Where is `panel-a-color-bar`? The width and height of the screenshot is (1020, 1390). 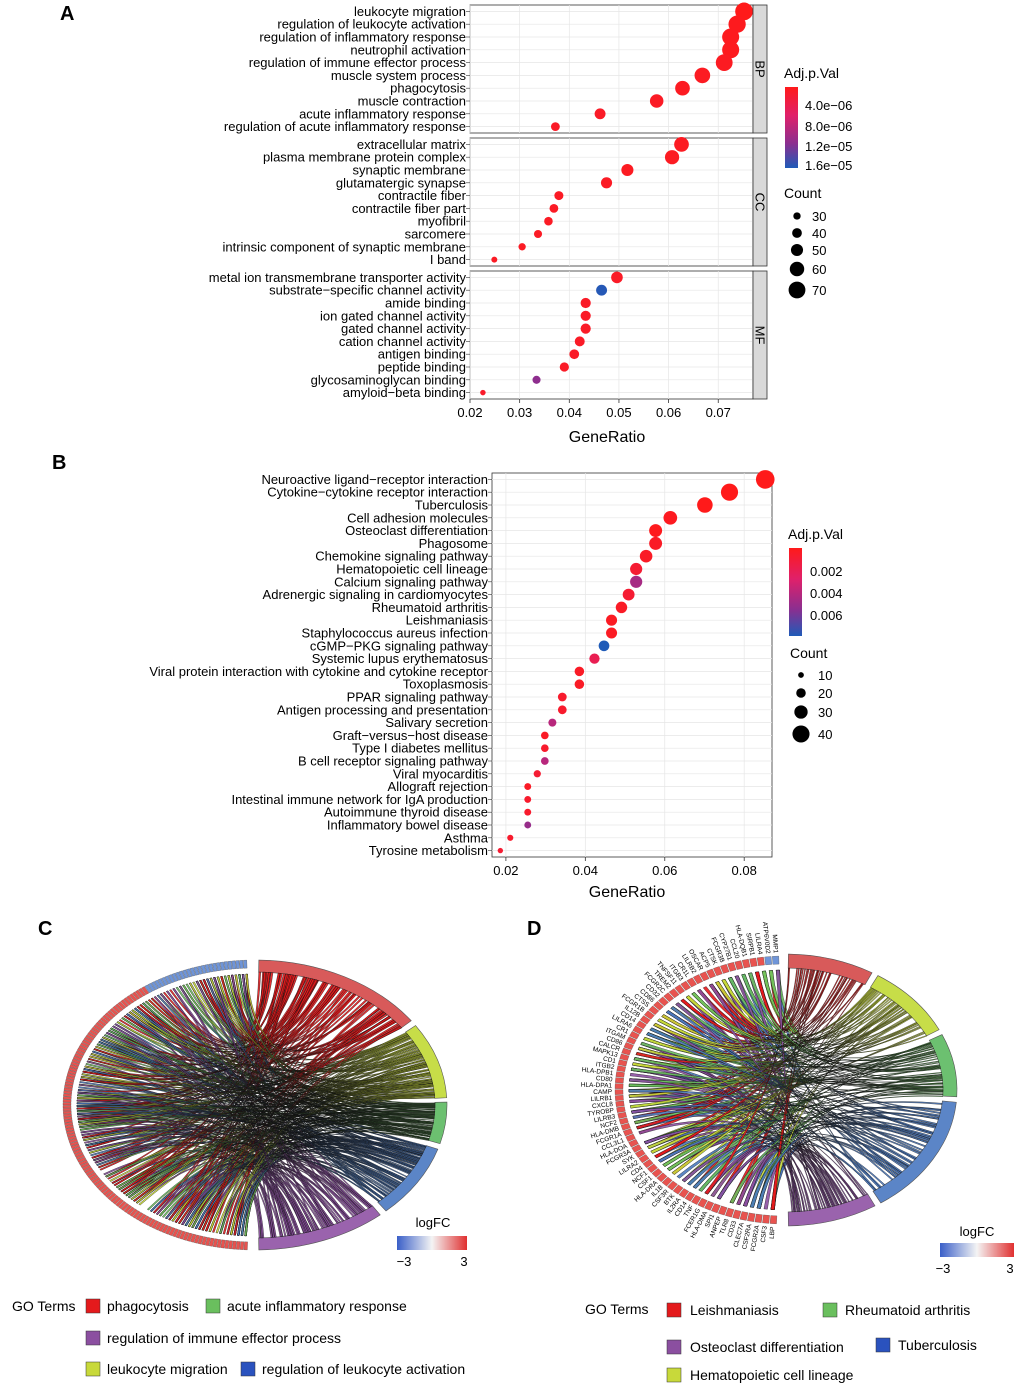 panel-a-color-bar is located at coordinates (791, 127).